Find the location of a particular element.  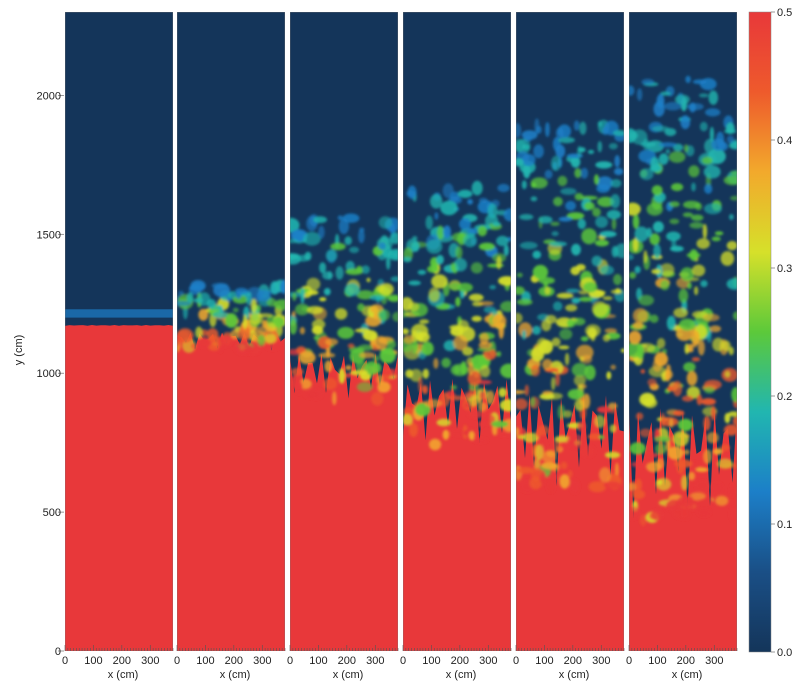

colorbar: 0.0 0.1 0.2 0.3 0.4 0.5 is located at coordinates (770, 333).